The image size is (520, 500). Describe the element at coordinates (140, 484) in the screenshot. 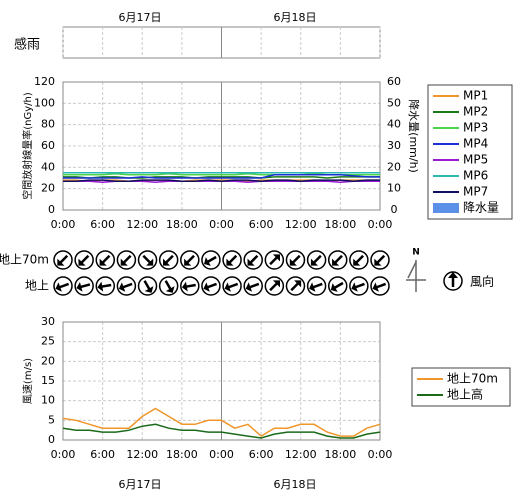

I see `date-label: 6月17日` at that location.